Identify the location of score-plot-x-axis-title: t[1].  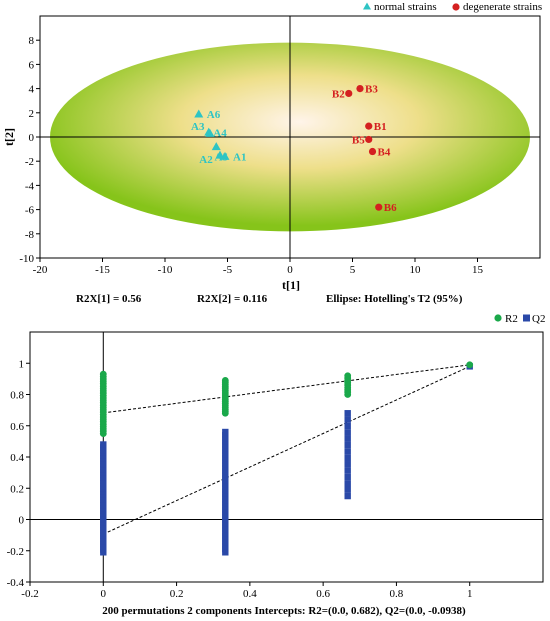
(291, 285).